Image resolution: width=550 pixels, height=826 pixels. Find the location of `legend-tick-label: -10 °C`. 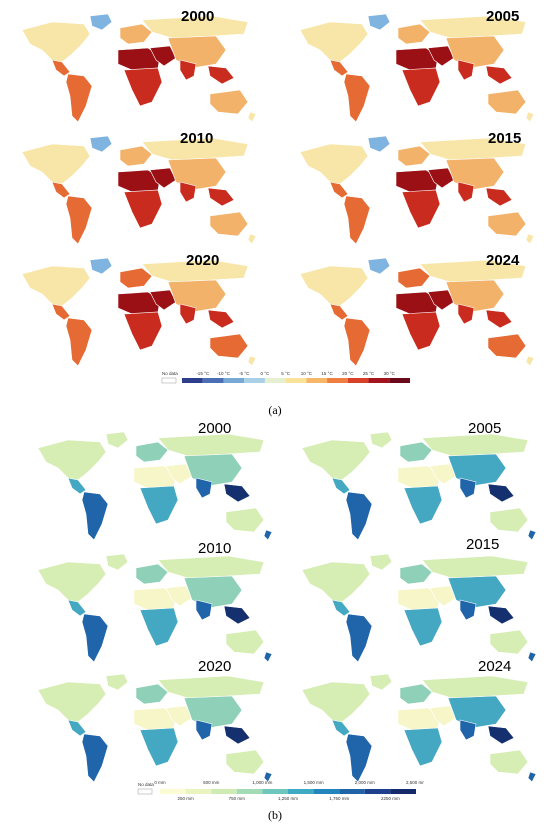

legend-tick-label: -10 °C is located at coordinates (224, 373).